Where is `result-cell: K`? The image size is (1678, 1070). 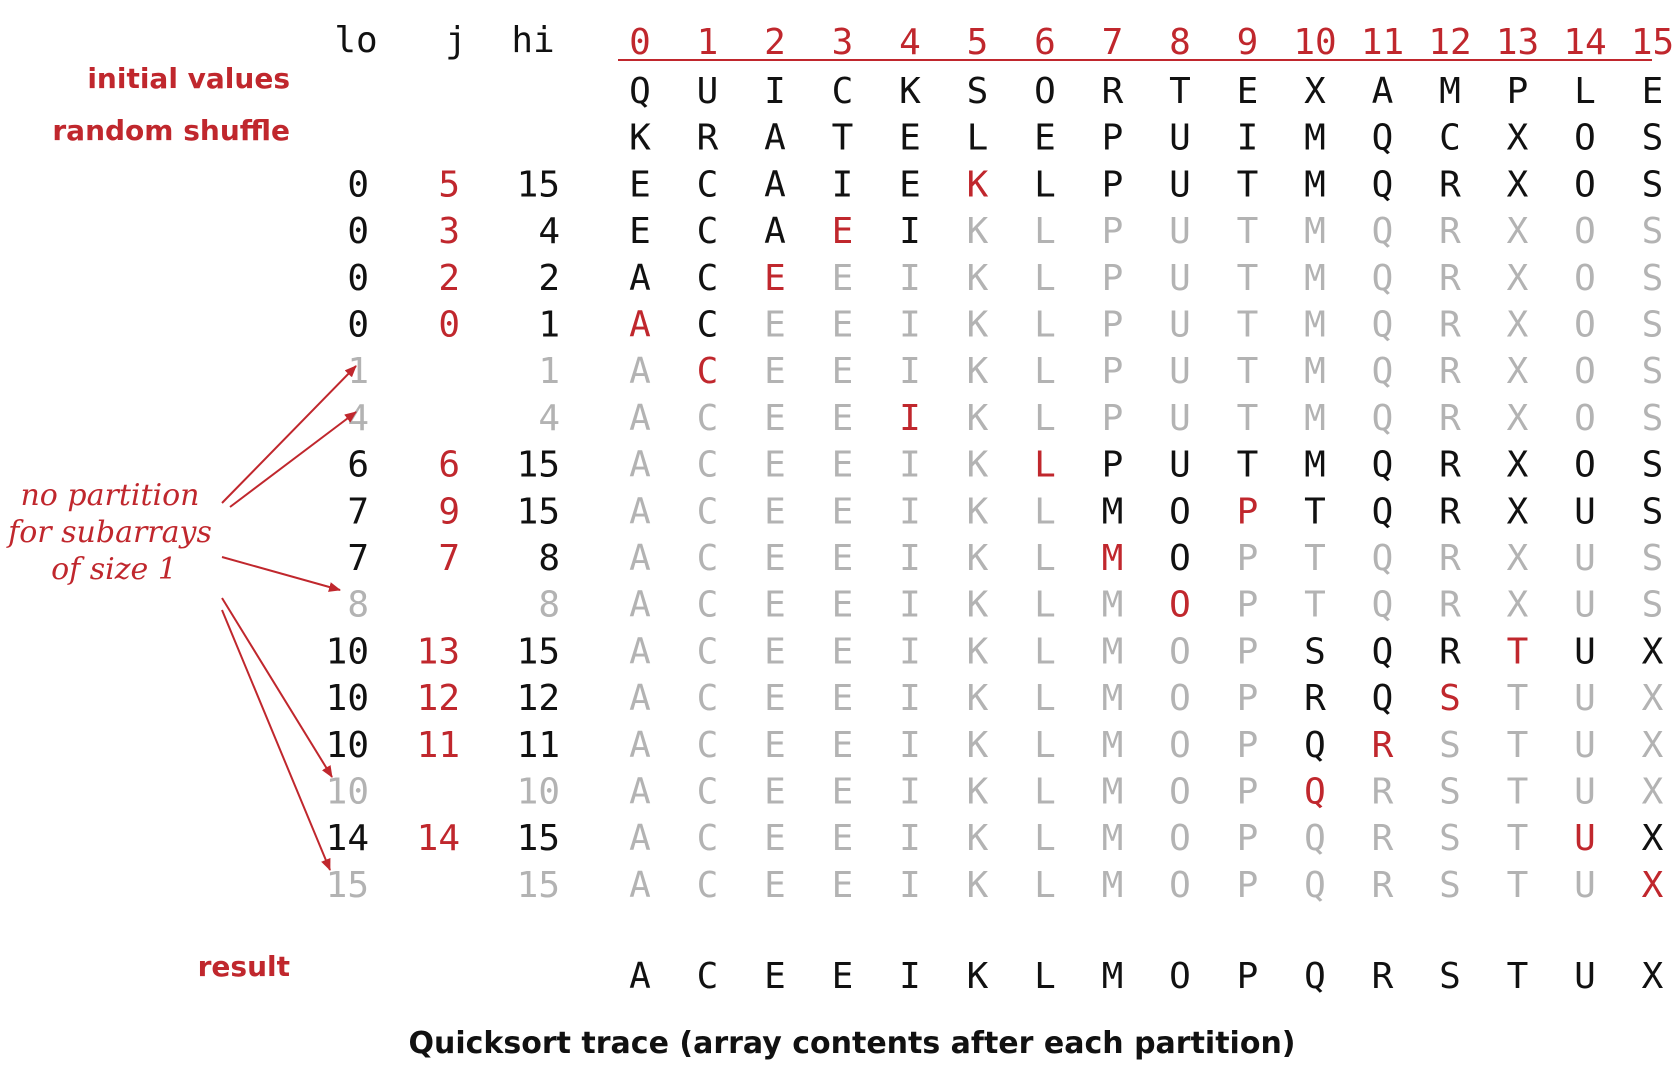 result-cell: K is located at coordinates (978, 976).